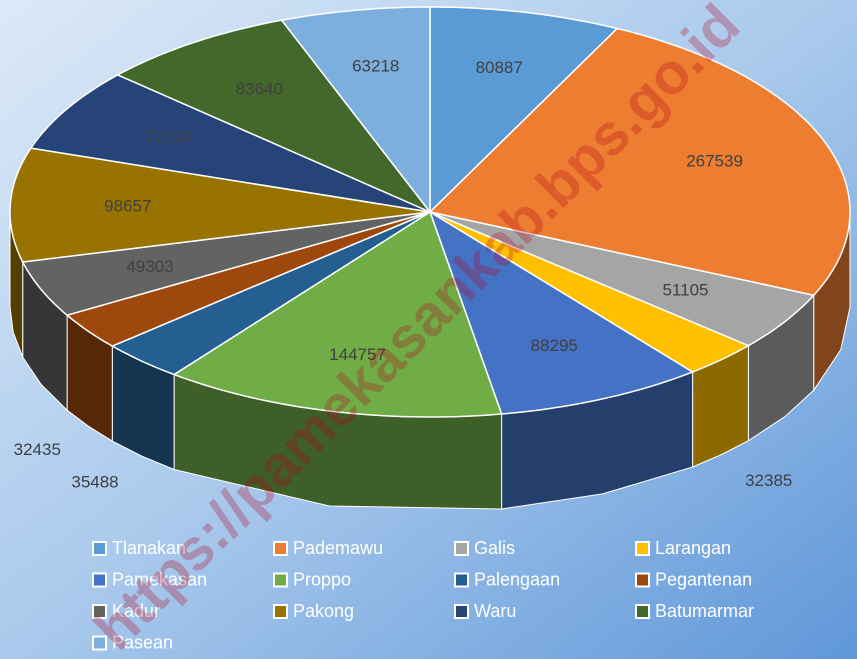 This screenshot has width=857, height=659. What do you see at coordinates (149, 548) in the screenshot?
I see `legend-label: Tlanakan` at bounding box center [149, 548].